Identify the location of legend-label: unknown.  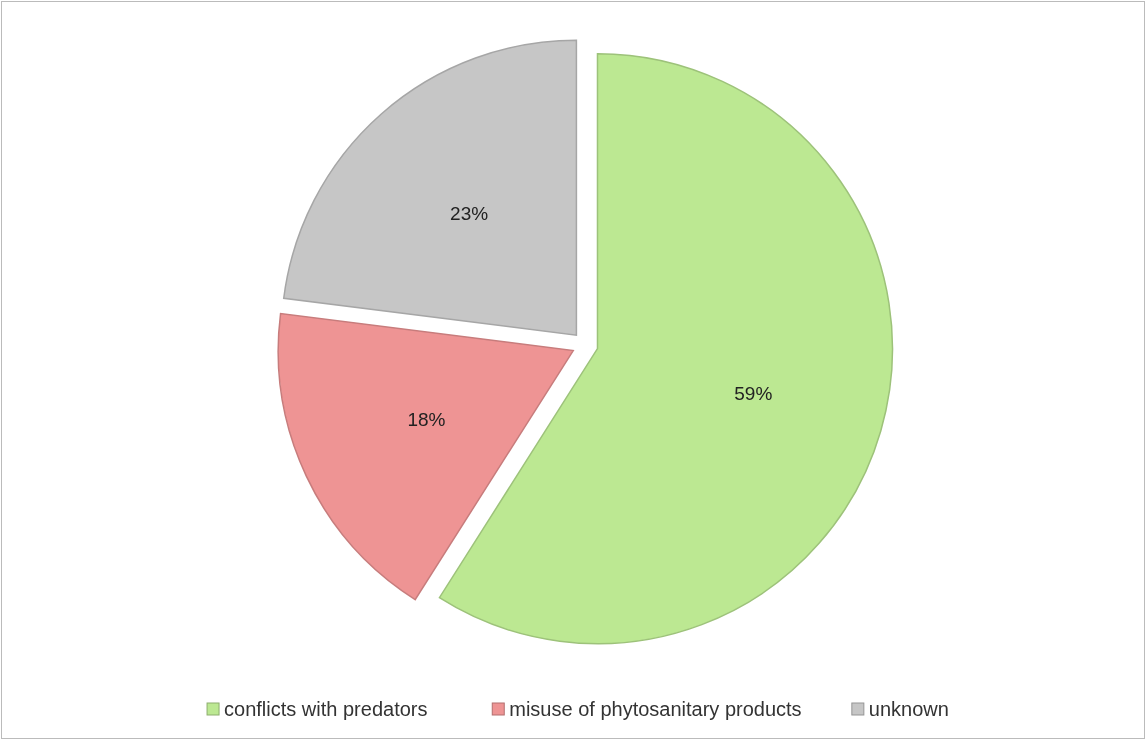
(908, 709).